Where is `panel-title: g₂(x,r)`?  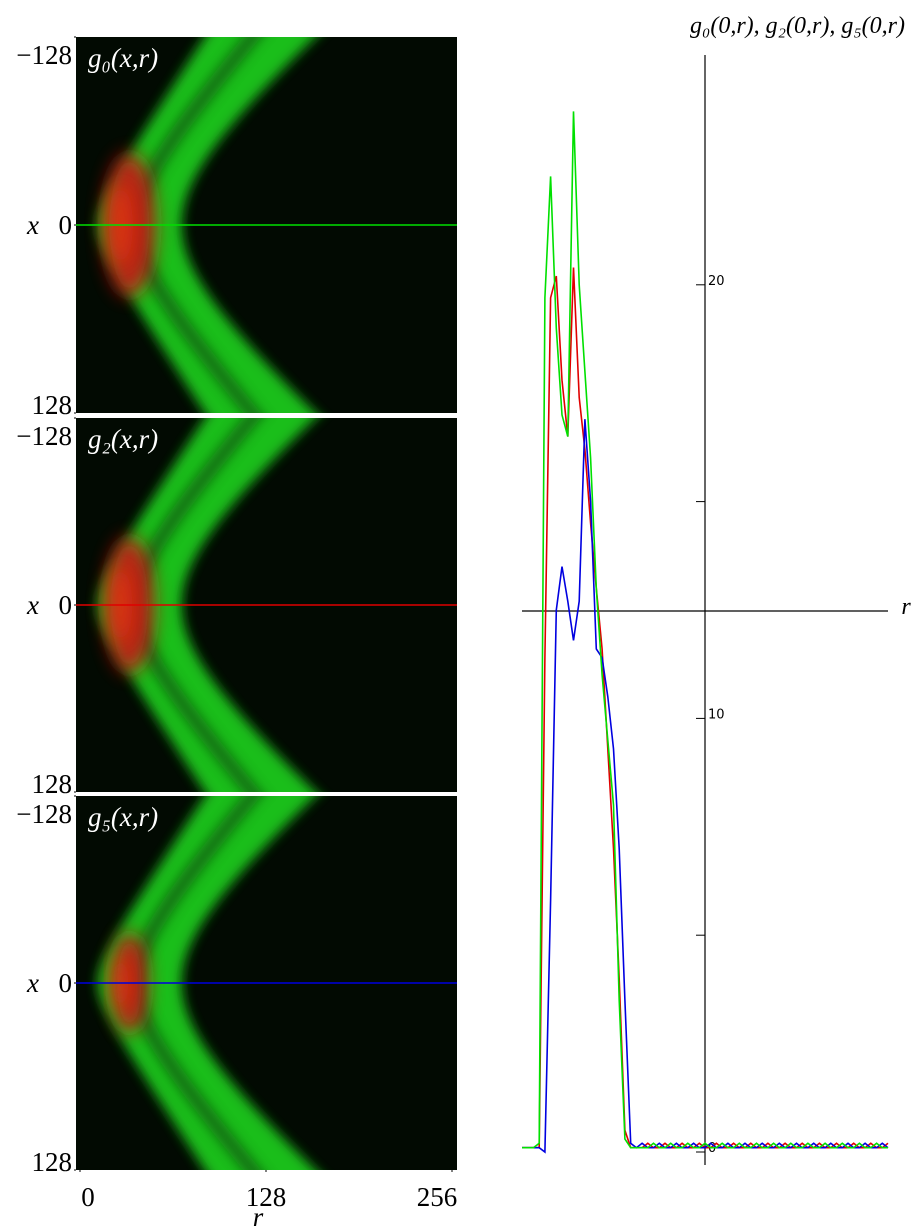
panel-title: g₂(x,r) is located at coordinates (123, 439).